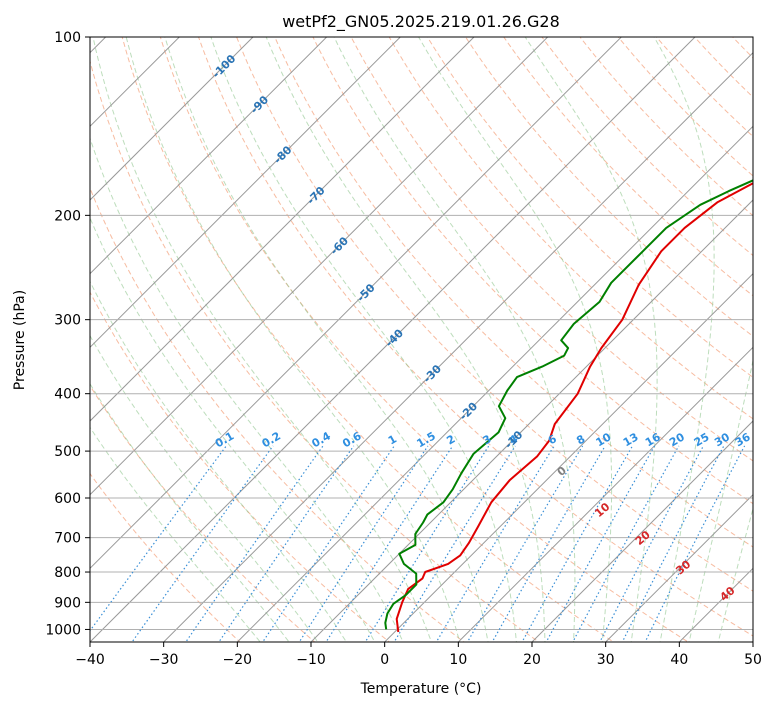 The image size is (775, 708). Describe the element at coordinates (63, 630) in the screenshot. I see `y-tick-label: 1000` at that location.